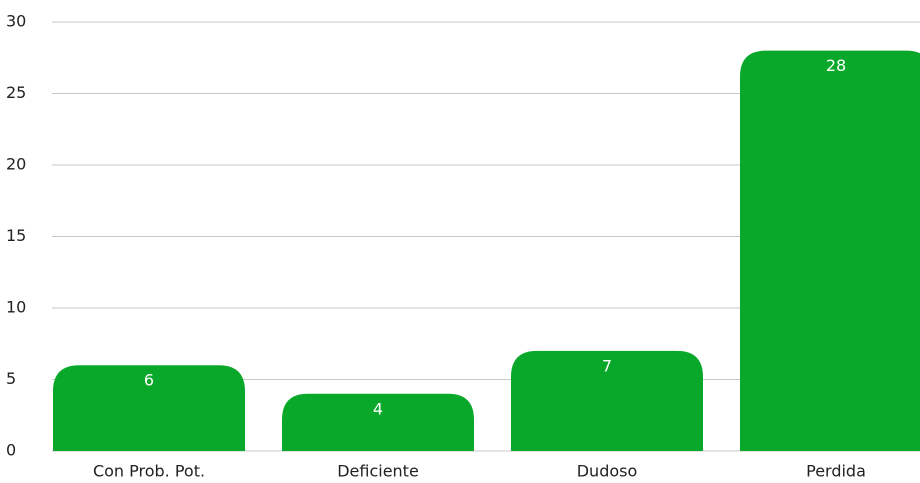  What do you see at coordinates (16, 307) in the screenshot?
I see `y-tick-label: 10` at bounding box center [16, 307].